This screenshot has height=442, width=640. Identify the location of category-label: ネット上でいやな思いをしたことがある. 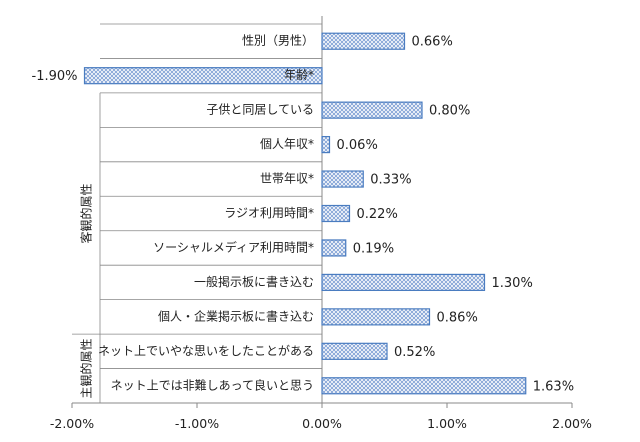
(206, 350).